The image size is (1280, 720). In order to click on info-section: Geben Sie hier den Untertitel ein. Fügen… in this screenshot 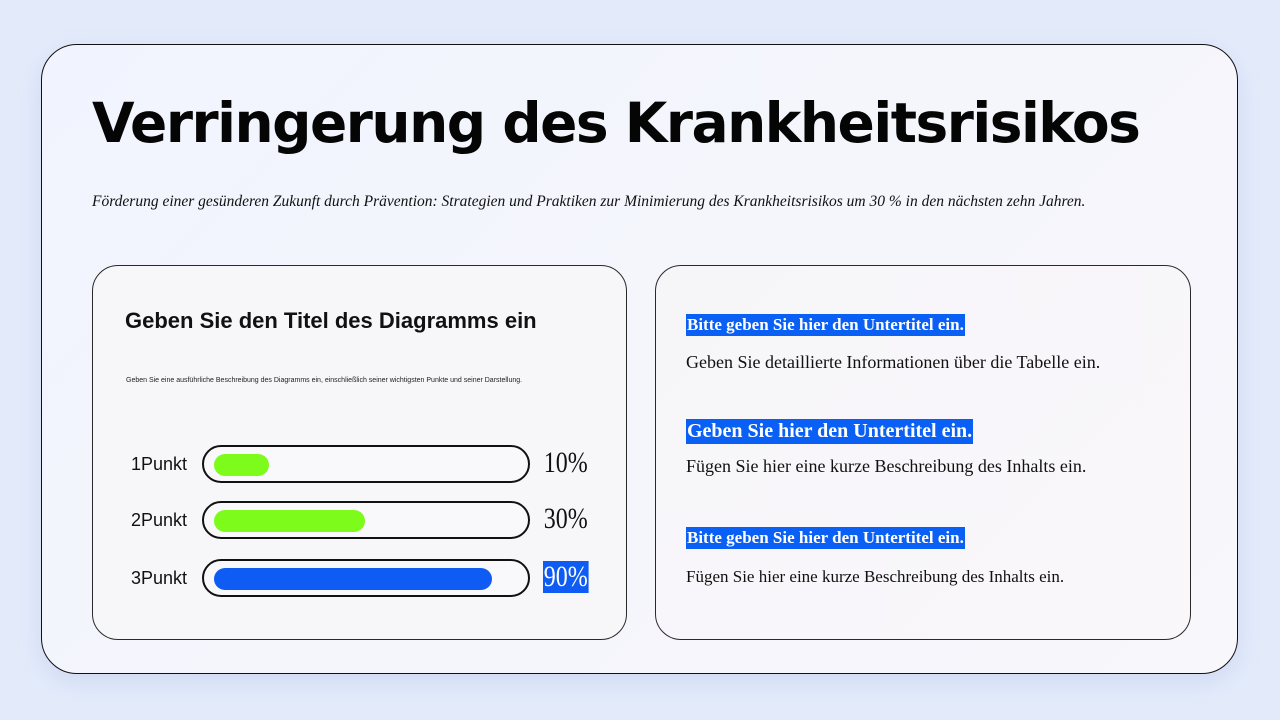, I will do `click(886, 448)`.